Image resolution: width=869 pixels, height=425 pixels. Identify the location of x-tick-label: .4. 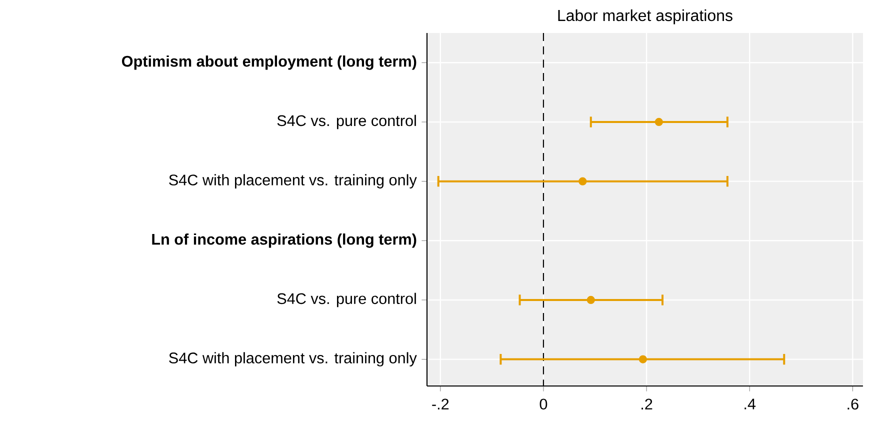
(750, 404).